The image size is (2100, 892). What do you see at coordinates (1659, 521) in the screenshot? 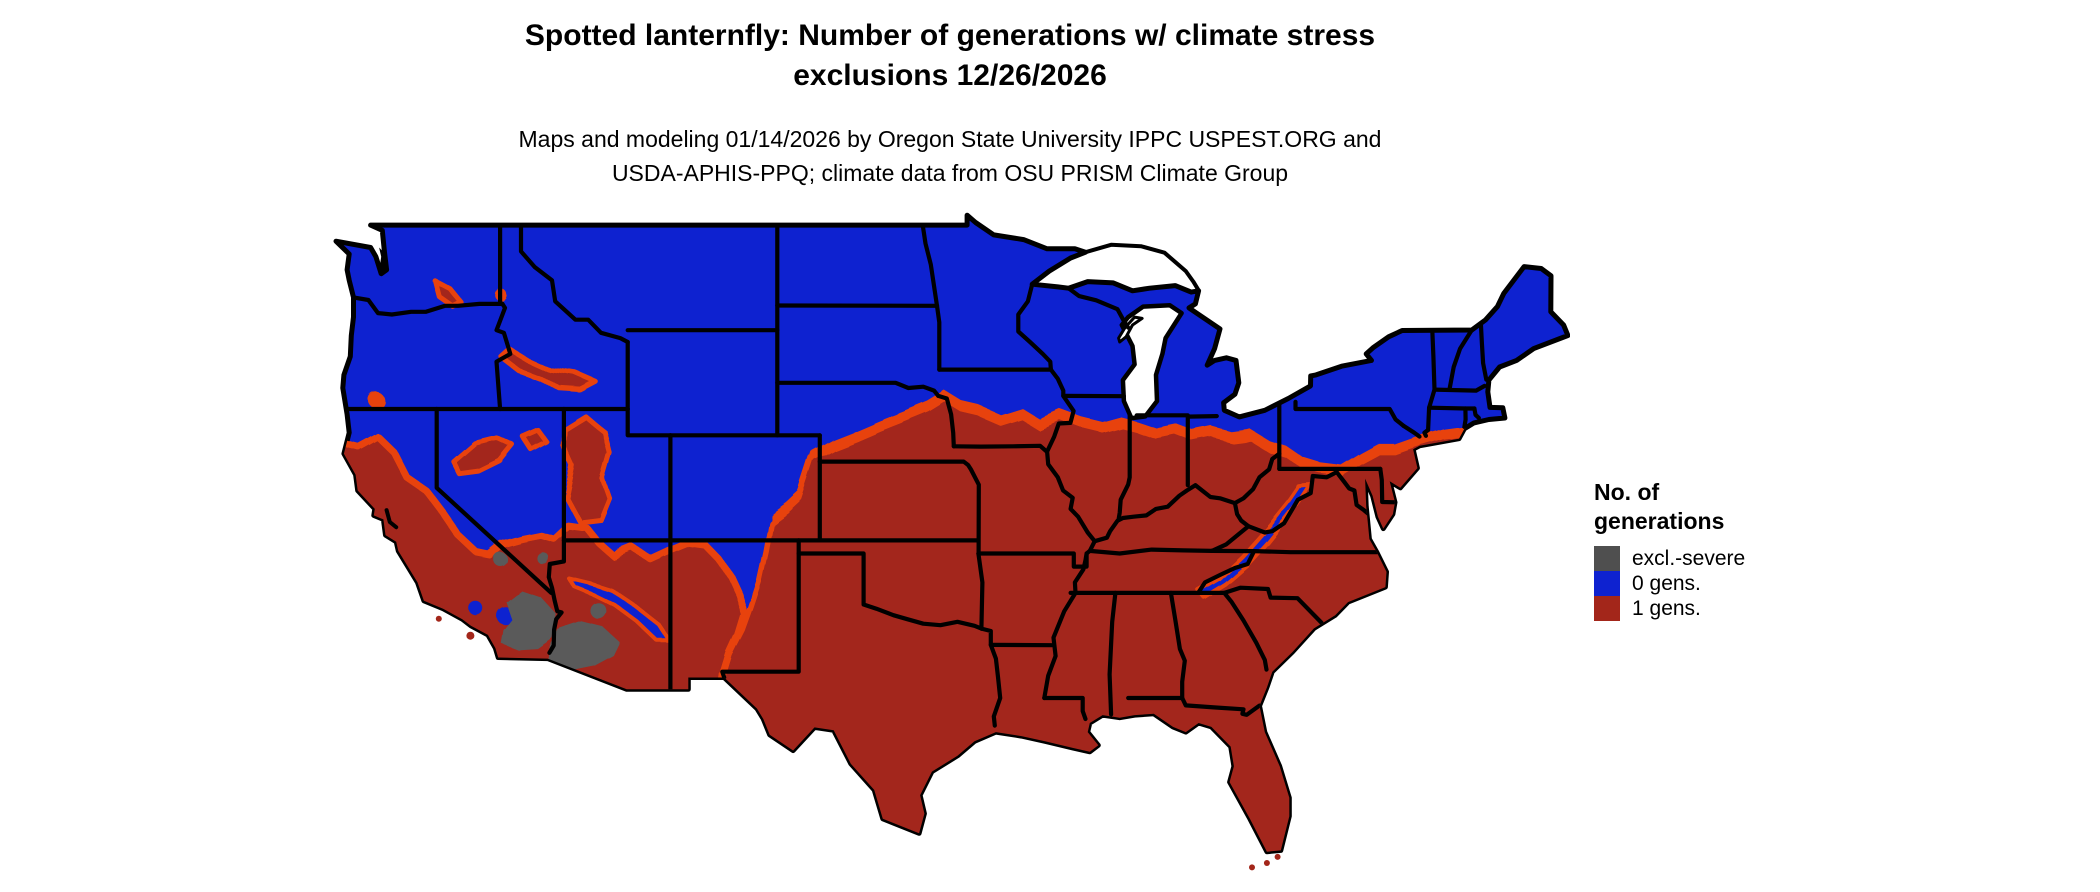
I see `legend-title-line2: generations` at bounding box center [1659, 521].